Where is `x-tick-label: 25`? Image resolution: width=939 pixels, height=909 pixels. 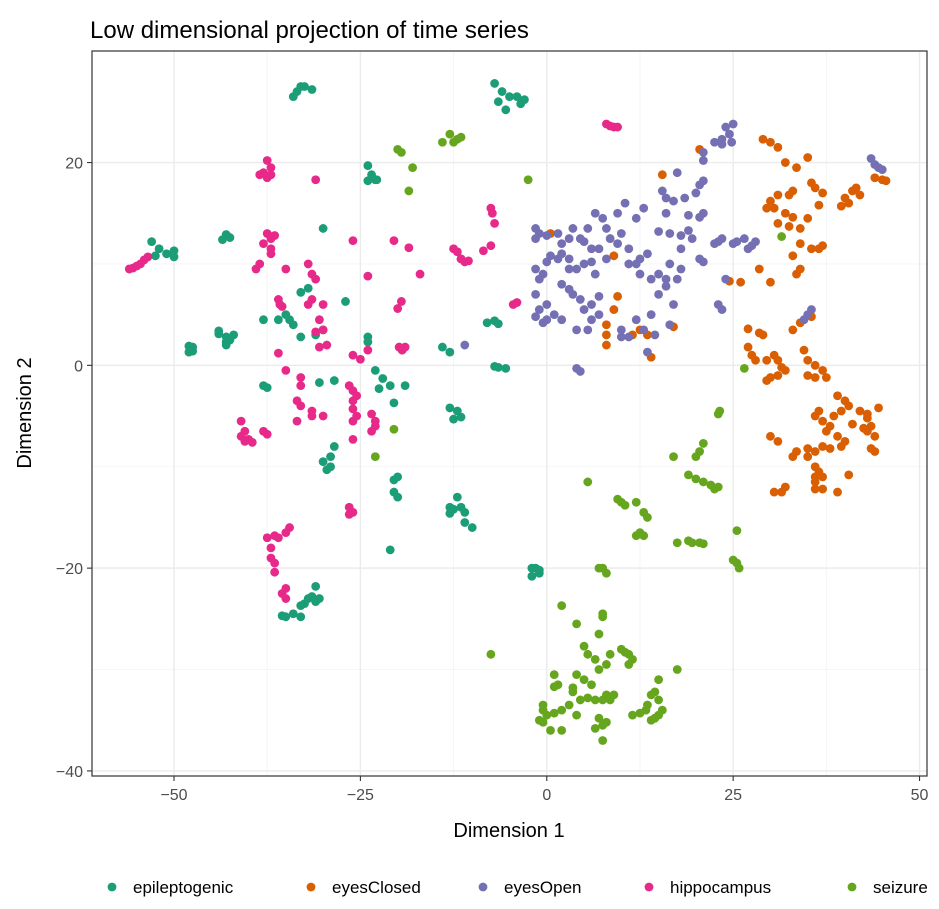
x-tick-label: 25 is located at coordinates (733, 795).